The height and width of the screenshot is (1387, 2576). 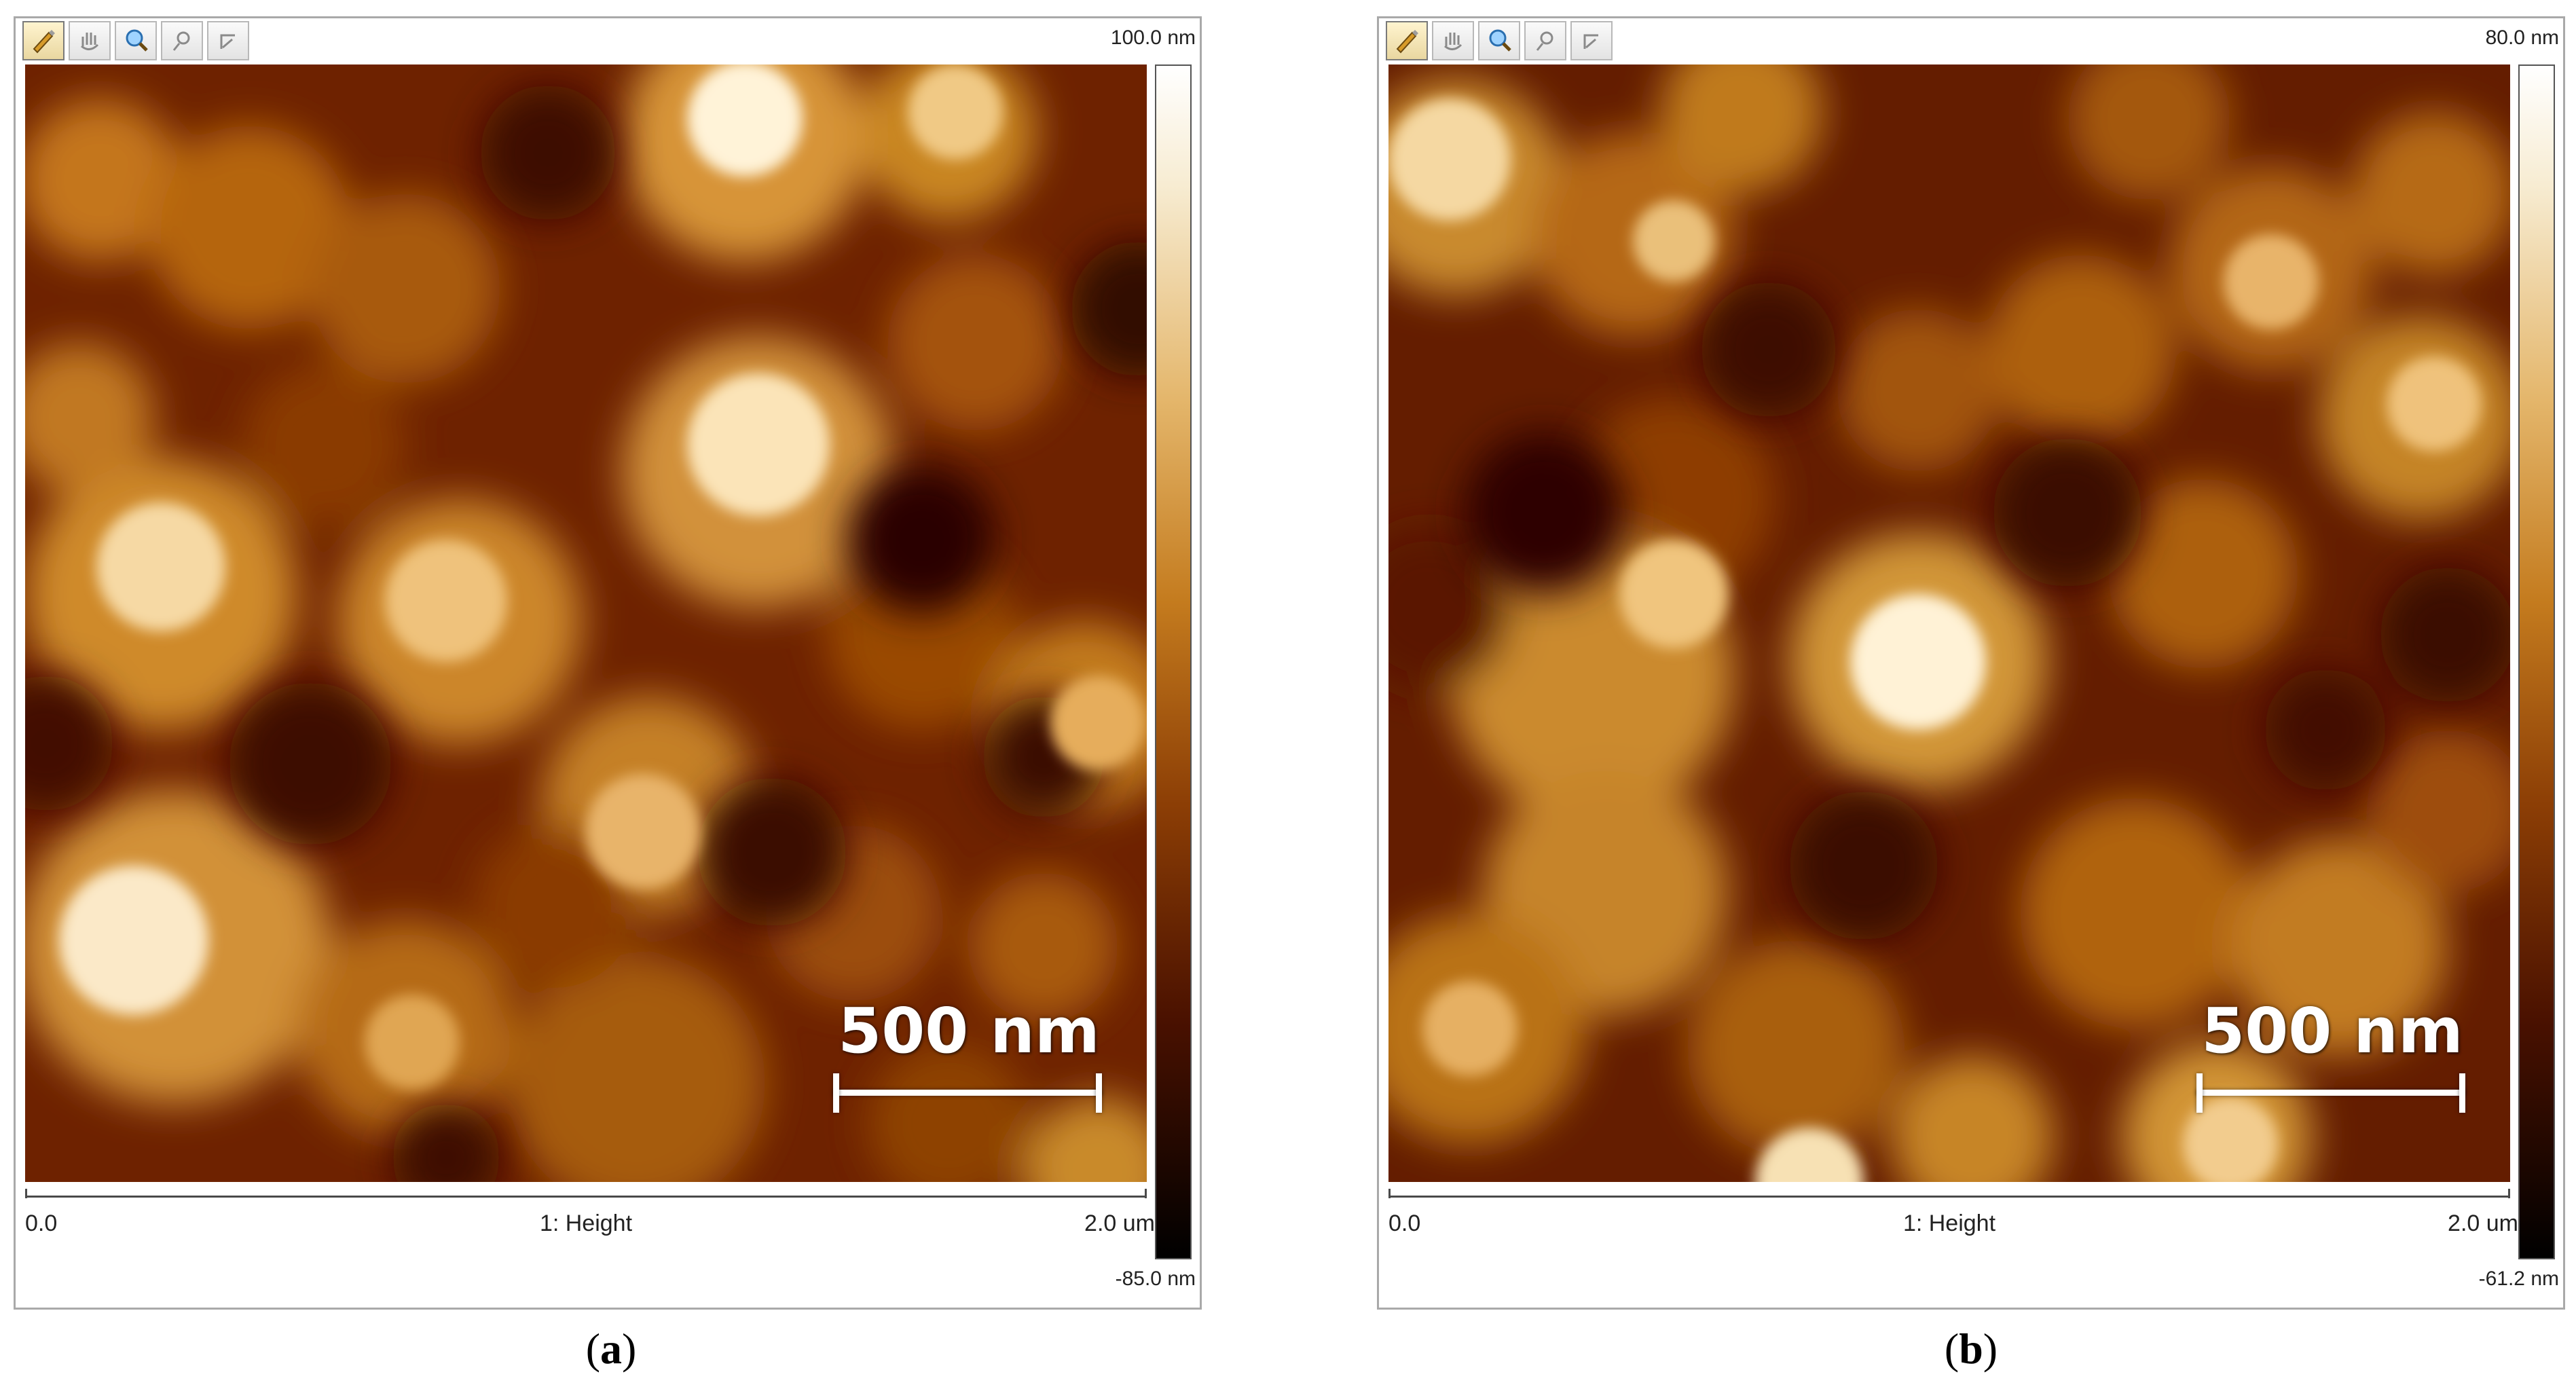 What do you see at coordinates (1971, 1349) in the screenshot?
I see `panel-label-b: (b)` at bounding box center [1971, 1349].